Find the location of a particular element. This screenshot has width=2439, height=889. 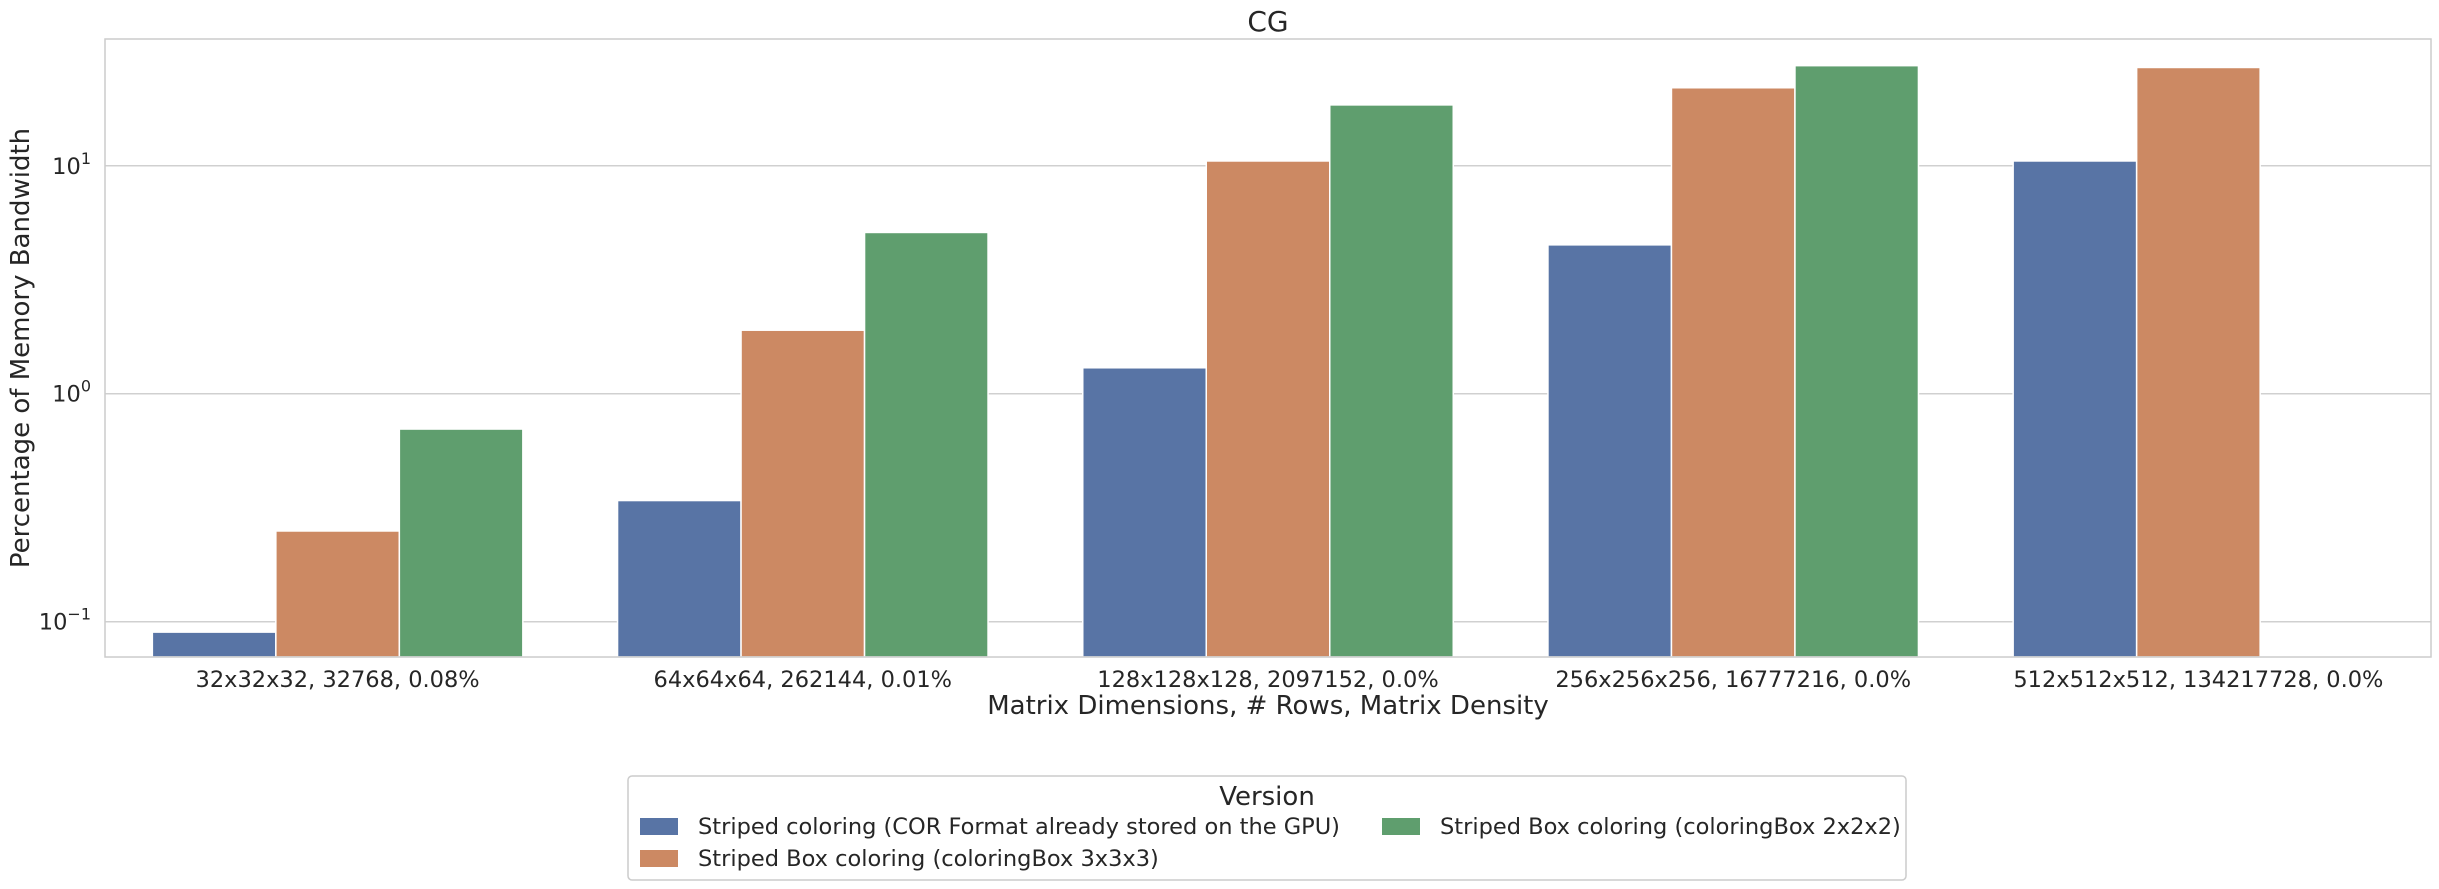

x-tick-label: 256x256x256, 16777216, 0.0% is located at coordinates (1733, 680).